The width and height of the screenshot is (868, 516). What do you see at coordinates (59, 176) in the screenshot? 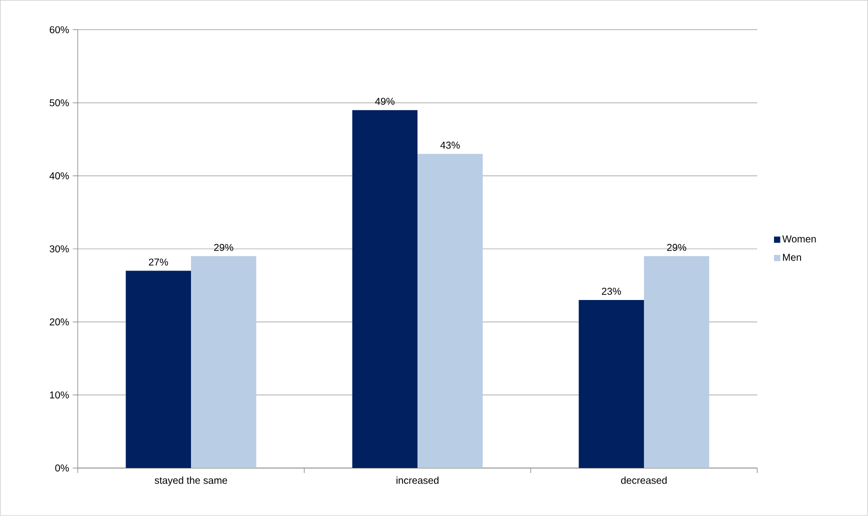
I see `y-tick-label: 40%` at bounding box center [59, 176].